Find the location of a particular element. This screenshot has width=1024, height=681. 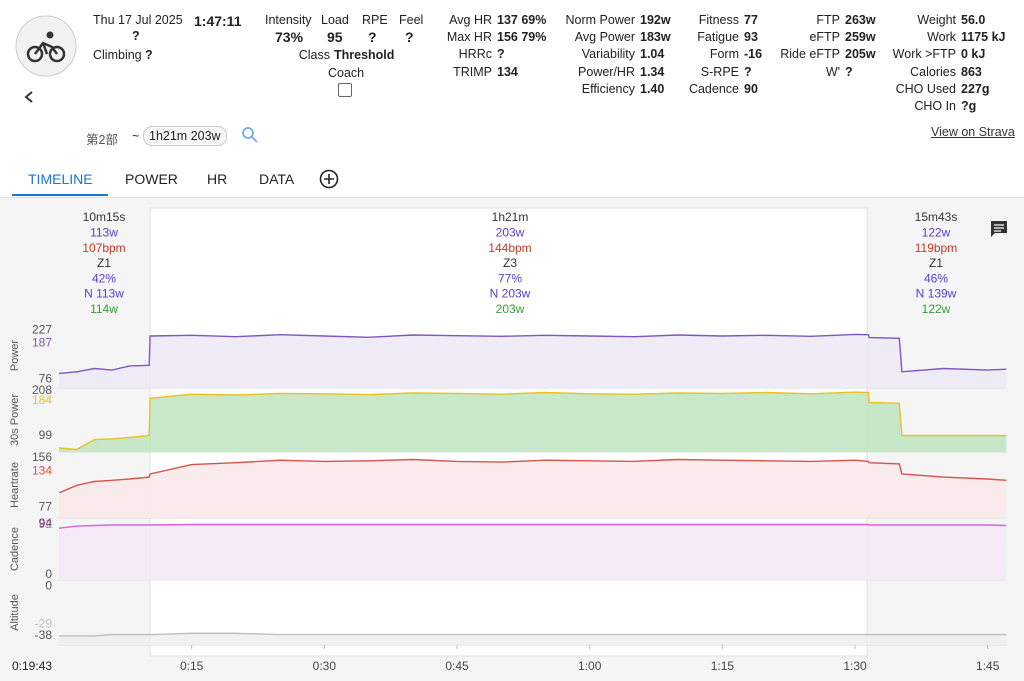

stat-value: 227g is located at coordinates (975, 88).